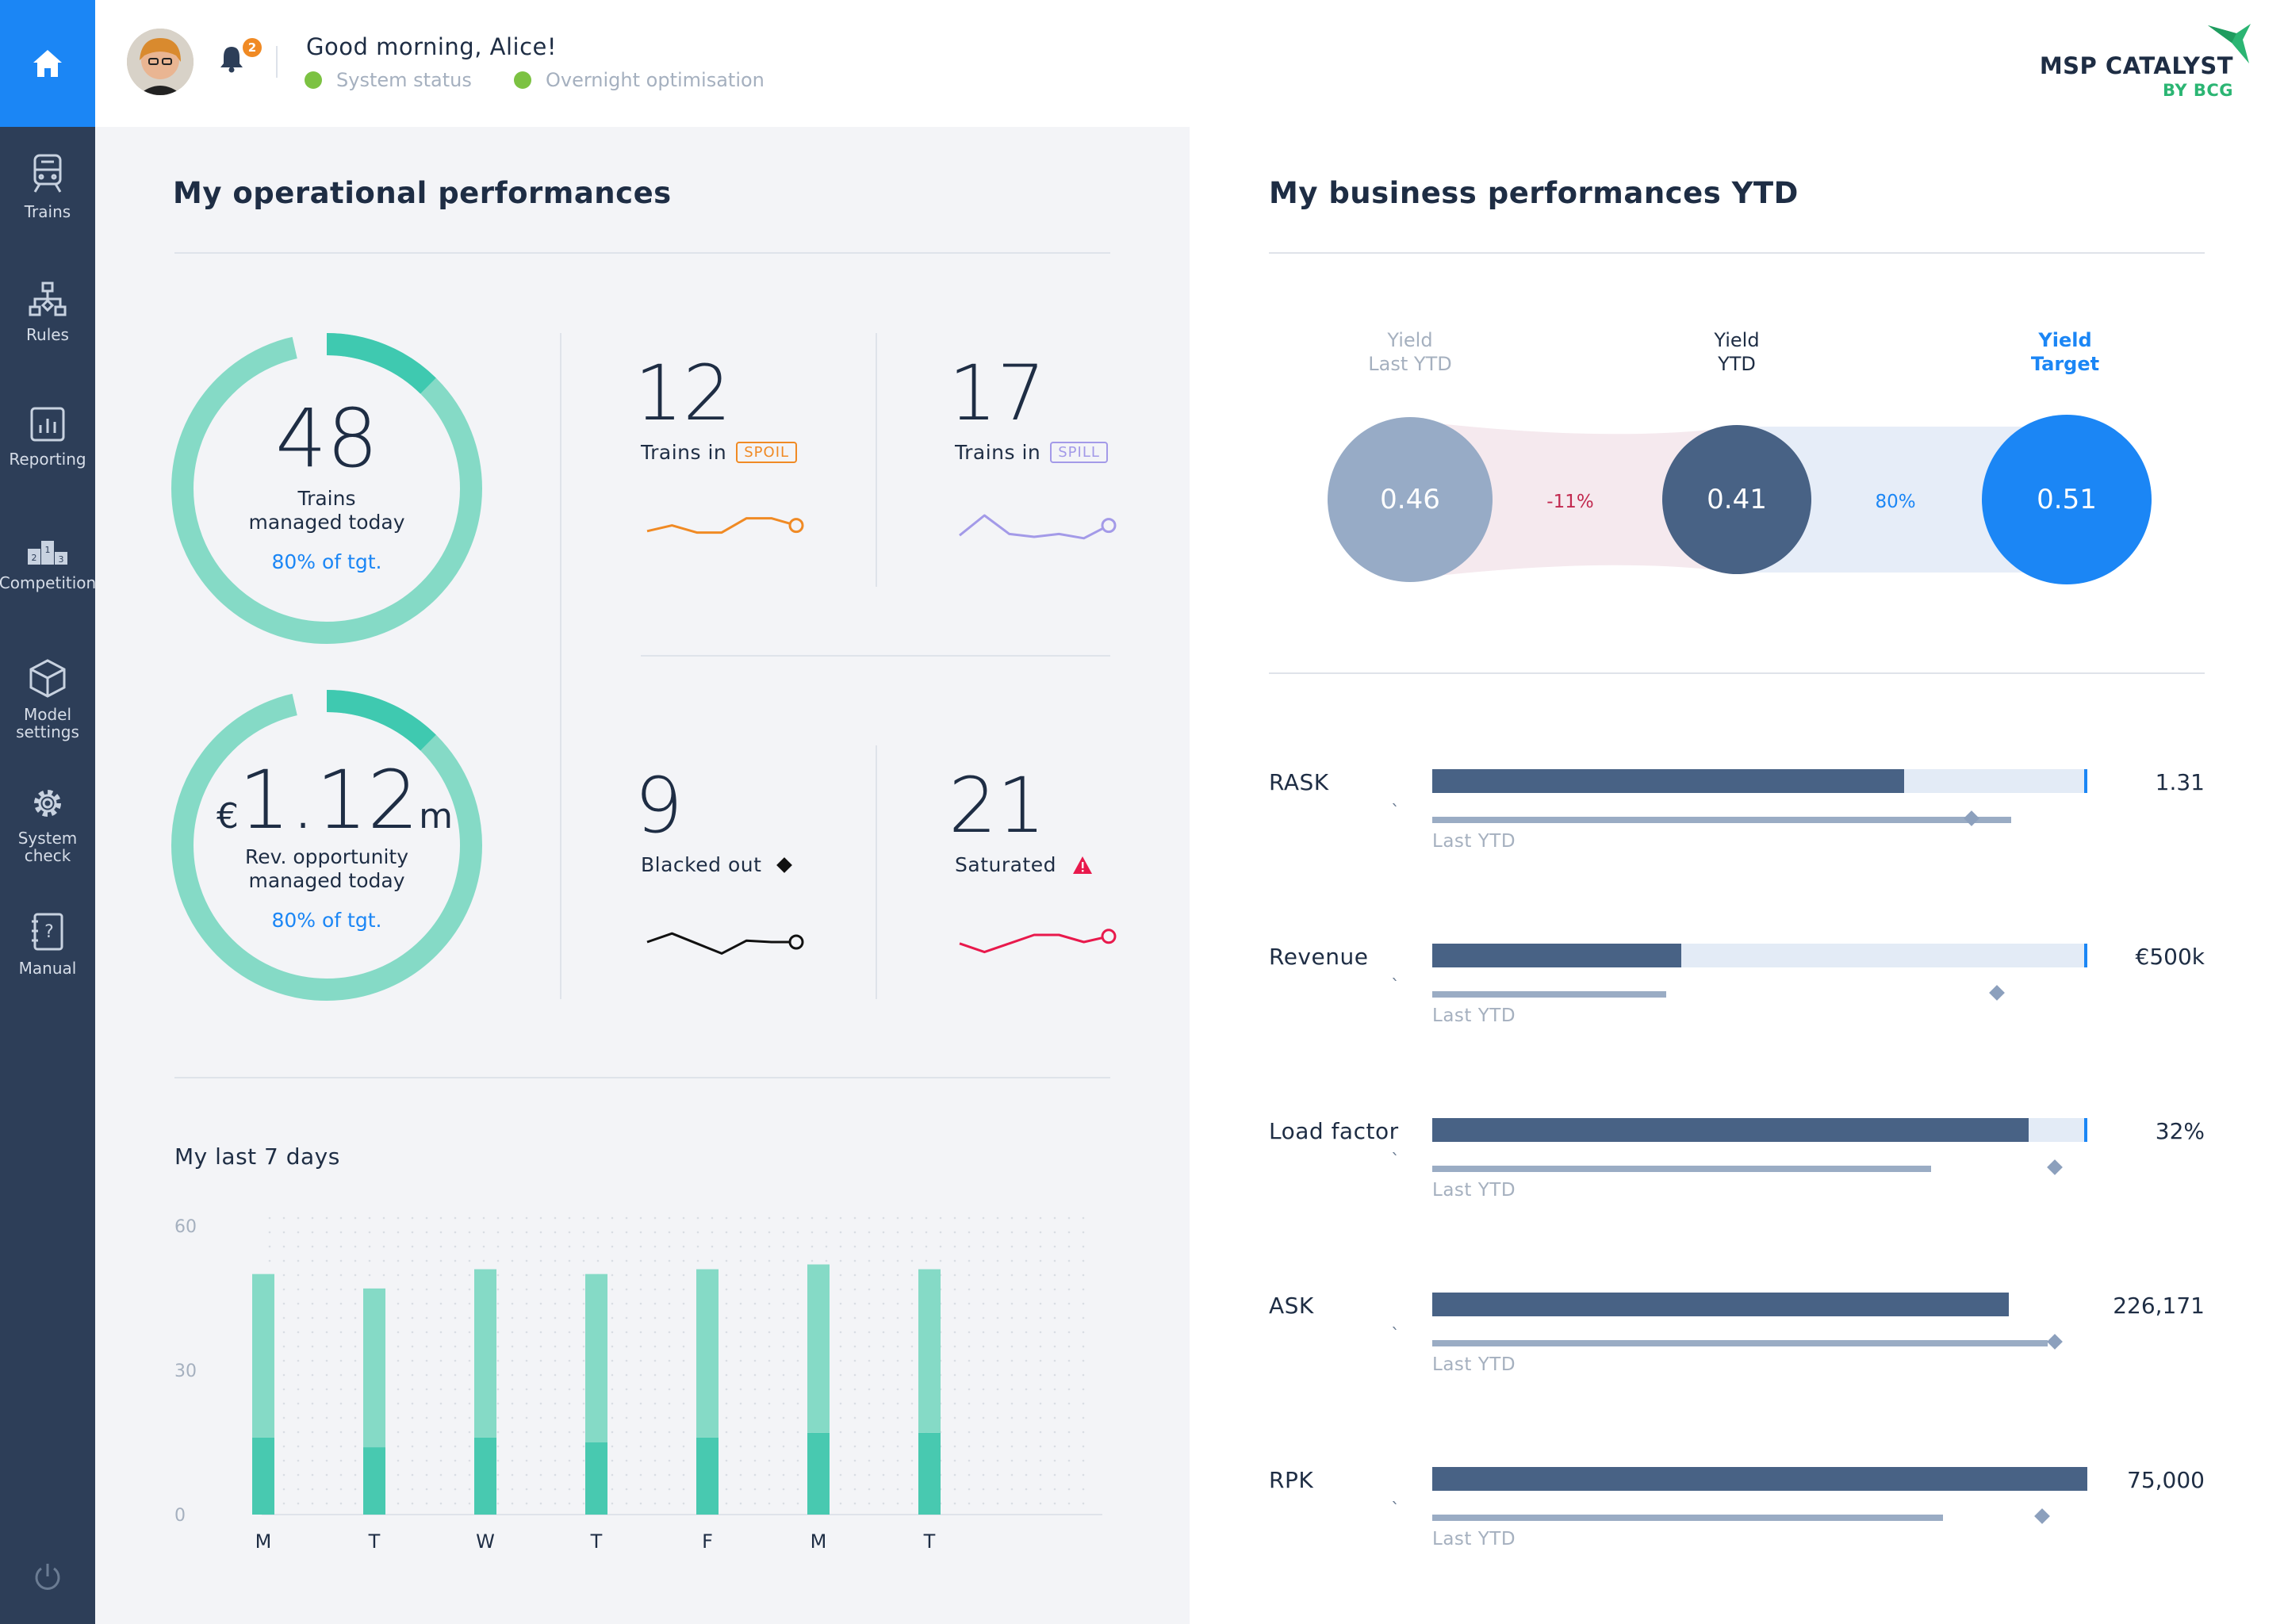 The image size is (2284, 1624). Describe the element at coordinates (639, 80) in the screenshot. I see `overnight-optimisation-status: Overnight optimisation` at that location.